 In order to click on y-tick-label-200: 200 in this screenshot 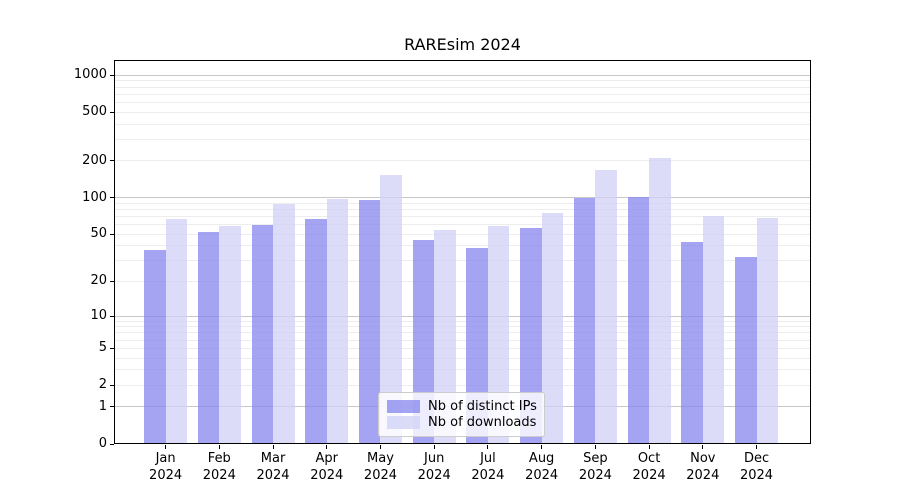, I will do `click(94, 160)`.